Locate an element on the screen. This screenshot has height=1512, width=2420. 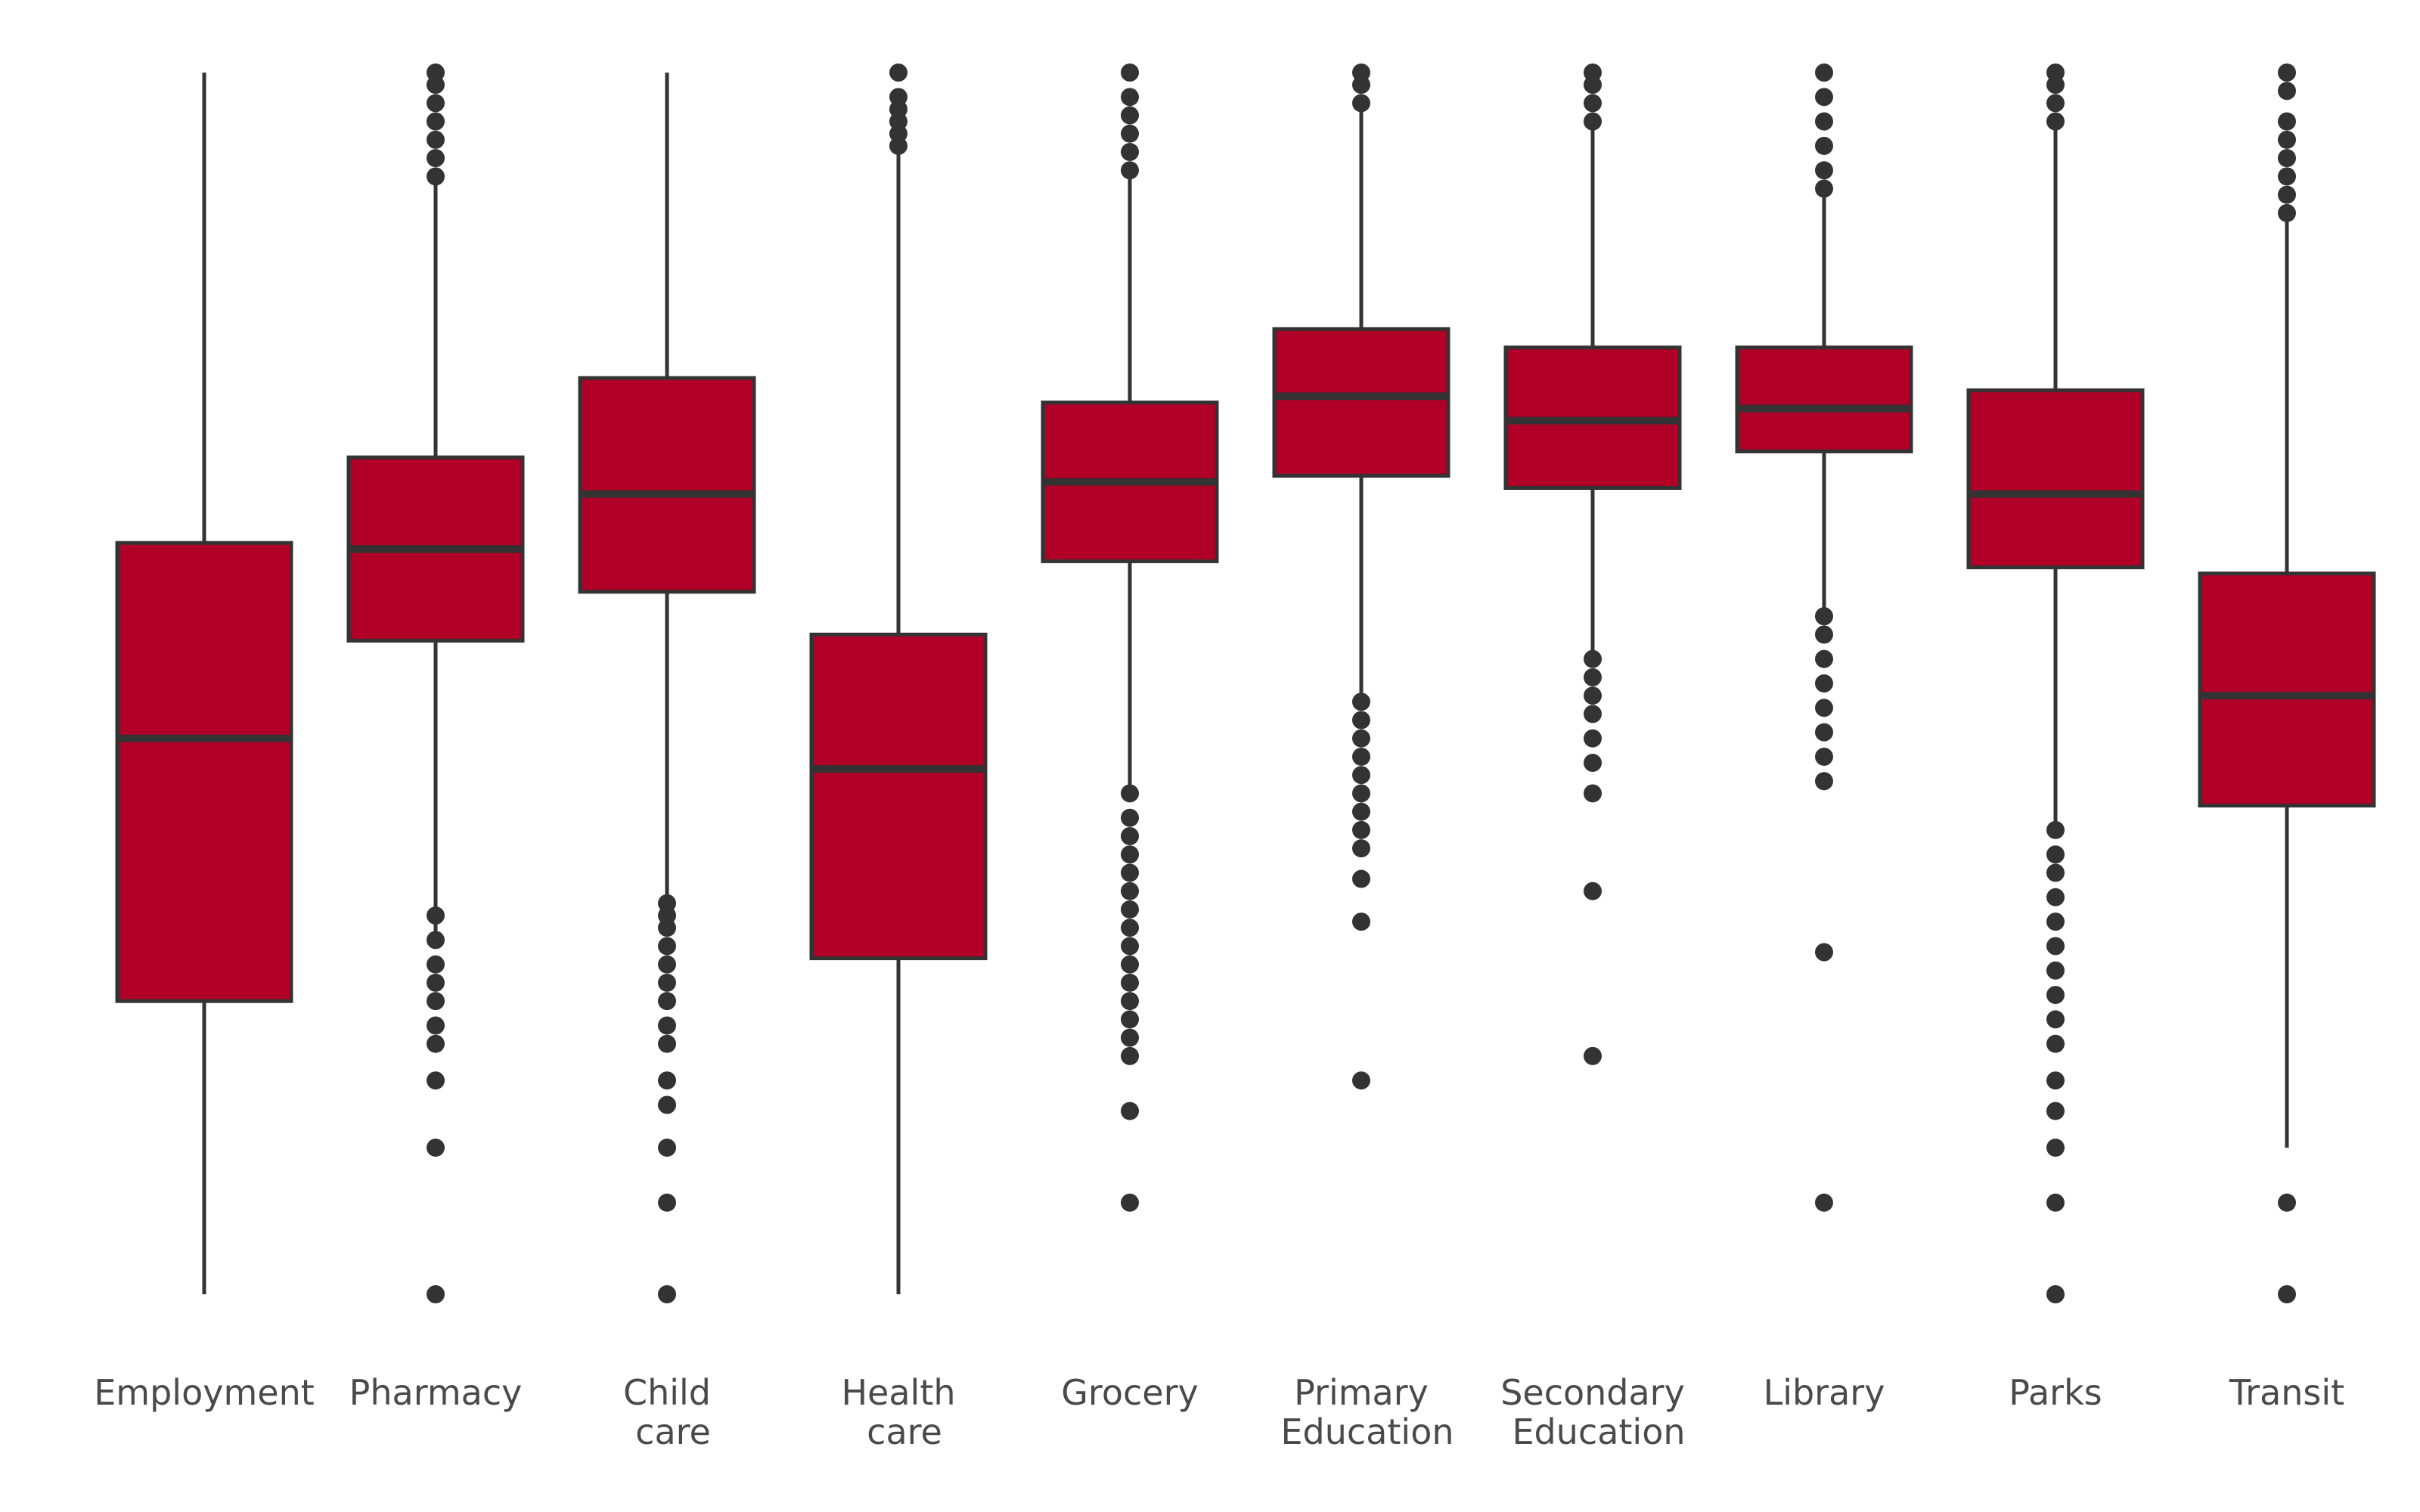
category-label: Employment is located at coordinates (204, 1392).